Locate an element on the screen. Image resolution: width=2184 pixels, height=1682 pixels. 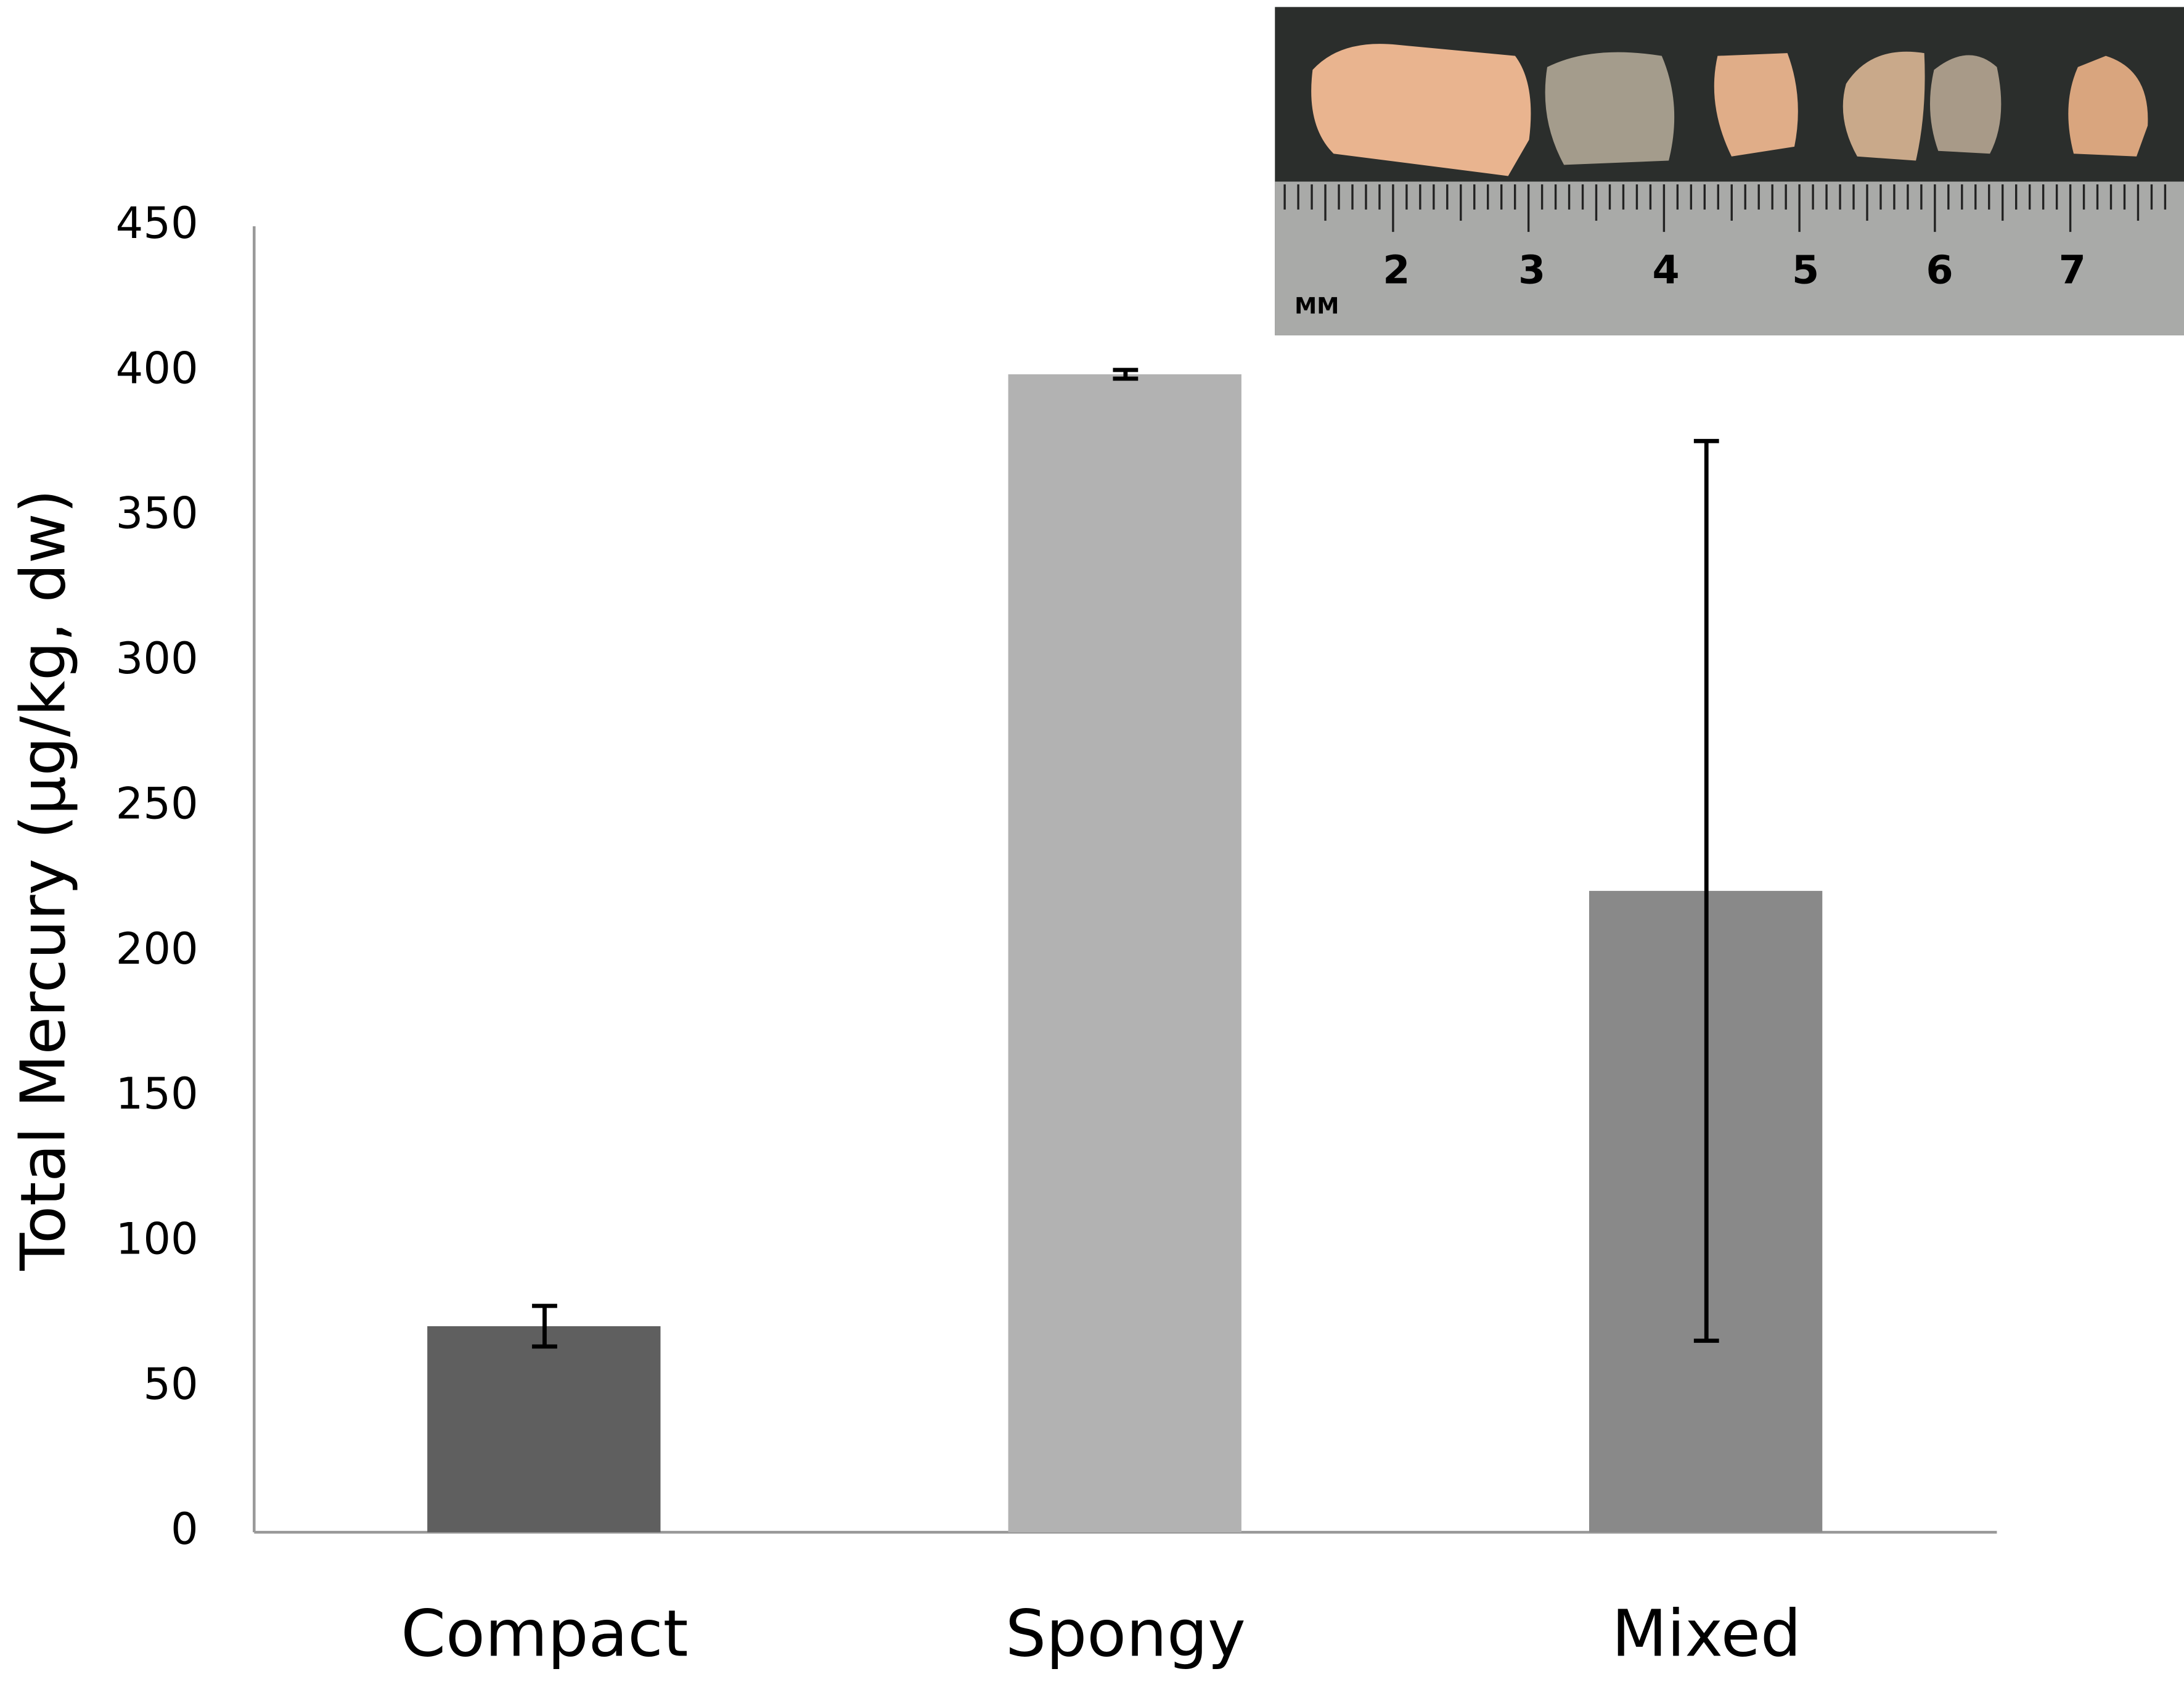
ruler-ticks: MM 2 3 4 5 6 7 is located at coordinates (1725, 251).